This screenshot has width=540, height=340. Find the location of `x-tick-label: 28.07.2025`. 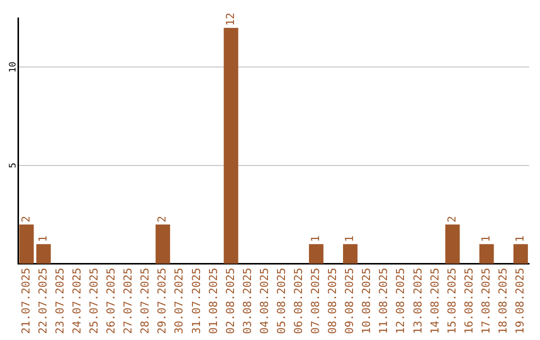

x-tick-label: 28.07.2025 is located at coordinates (145, 301).